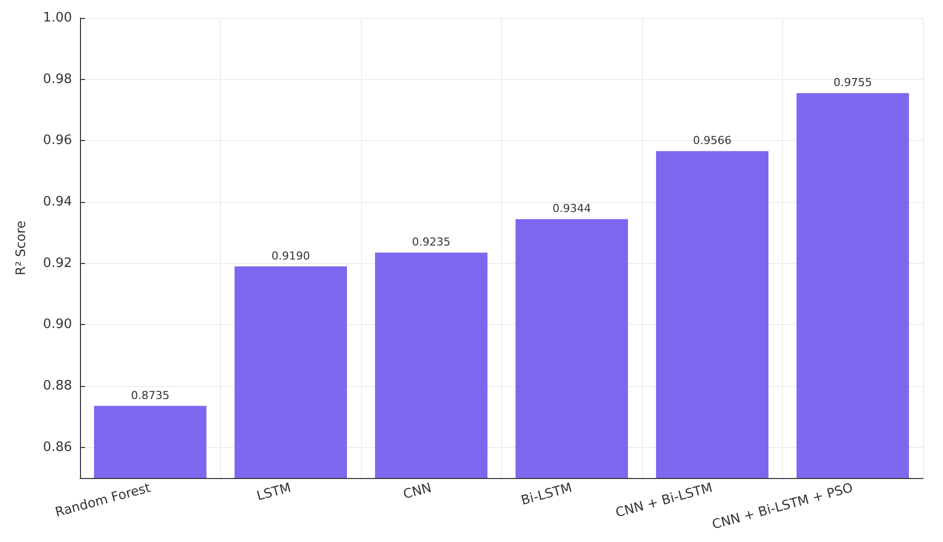 This screenshot has width=943, height=542. What do you see at coordinates (418, 491) in the screenshot?
I see `x-tick-label: CNN` at bounding box center [418, 491].